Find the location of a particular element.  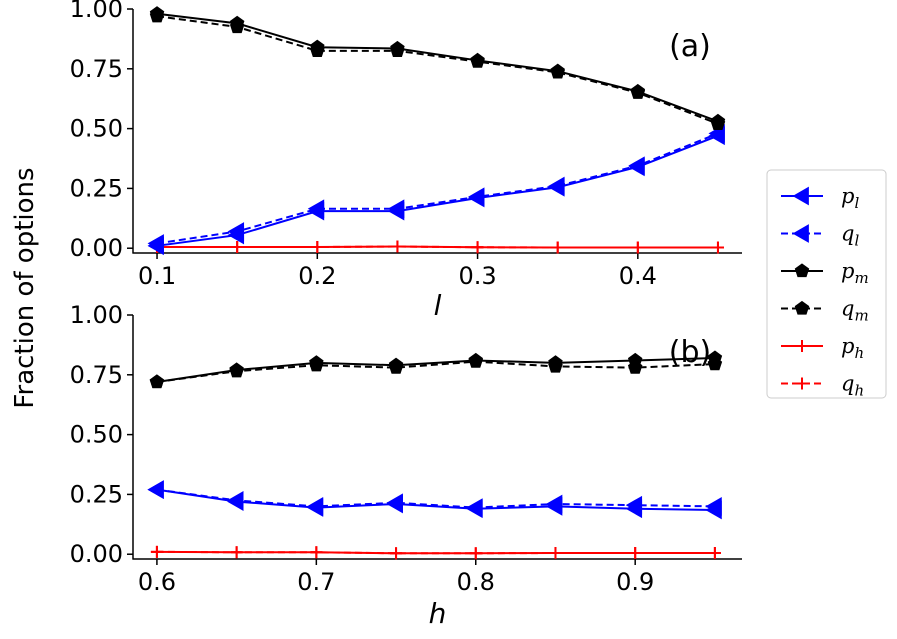

legend-label-q-h: qh is located at coordinates (852, 386).